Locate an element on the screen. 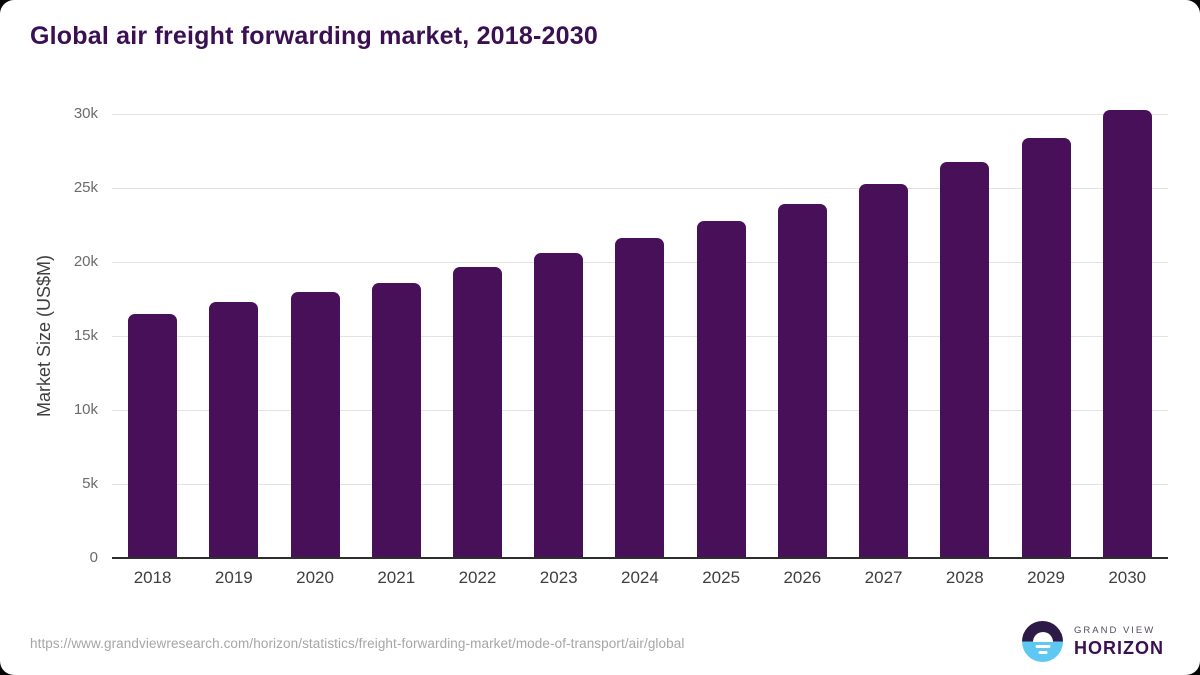 The width and height of the screenshot is (1200, 675). bar-2030 is located at coordinates (1127, 334).